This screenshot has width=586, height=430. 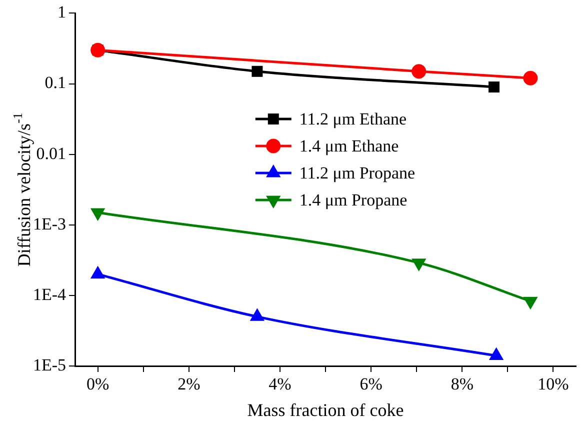 I want to click on y-tick-label: 1E-4, so click(x=50, y=294).